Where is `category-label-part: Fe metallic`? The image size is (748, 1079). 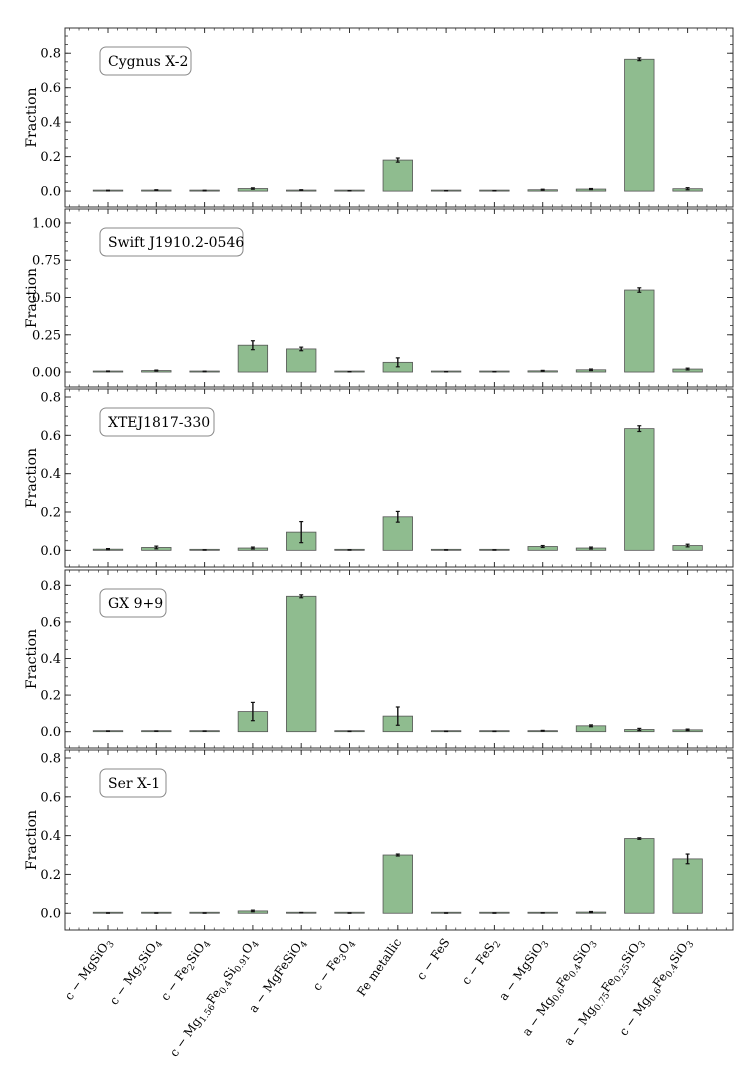
category-label-part: Fe metallic is located at coordinates (379, 966).